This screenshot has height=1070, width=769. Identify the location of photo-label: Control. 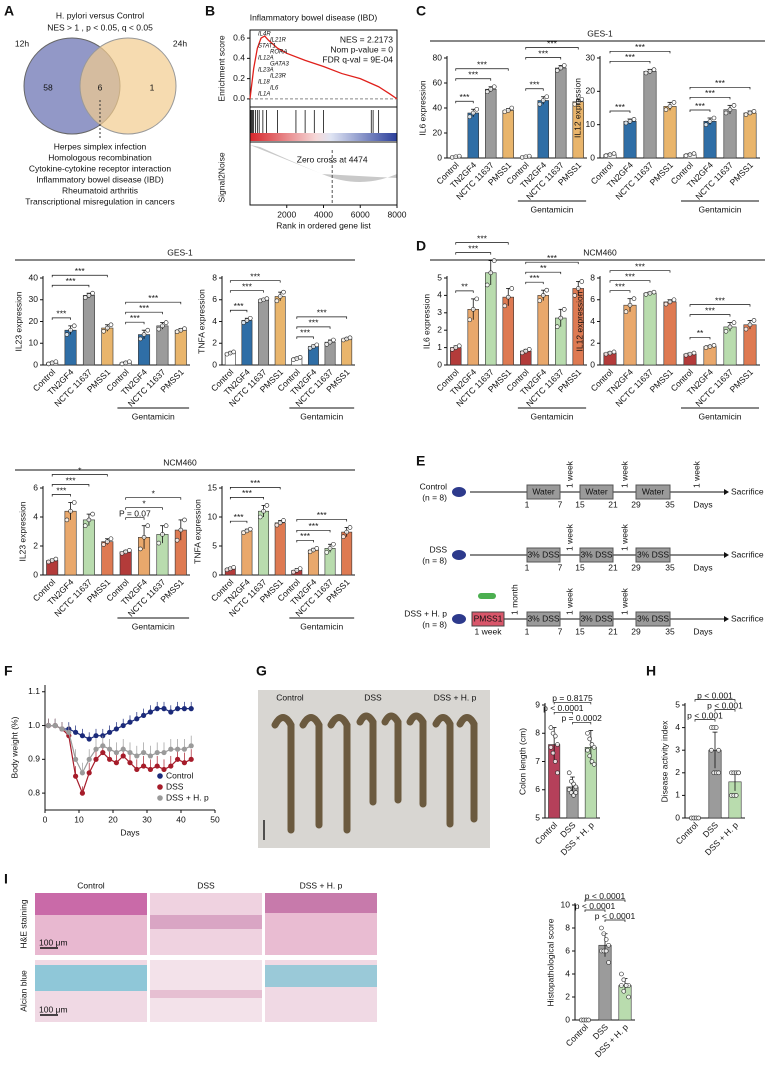
(290, 697).